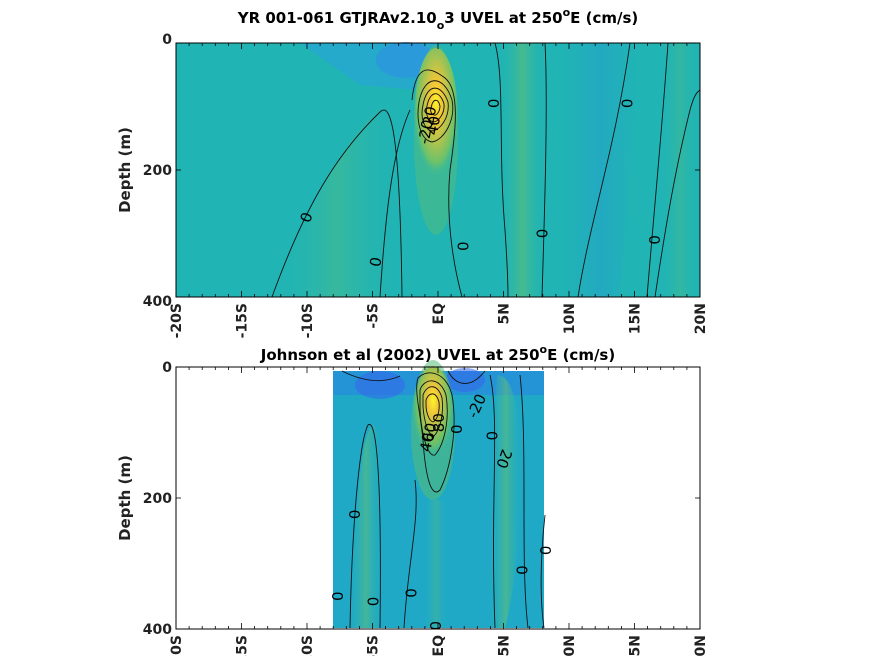 The image size is (875, 656). Describe the element at coordinates (177, 320) in the screenshot. I see `top-x-tick-label: -20S` at that location.